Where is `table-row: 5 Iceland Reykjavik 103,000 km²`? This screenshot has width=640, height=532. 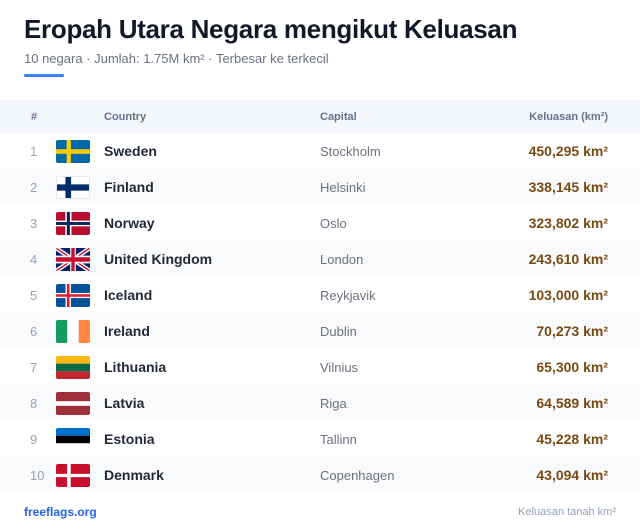 table-row: 5 Iceland Reykjavik 103,000 km² is located at coordinates (320, 295).